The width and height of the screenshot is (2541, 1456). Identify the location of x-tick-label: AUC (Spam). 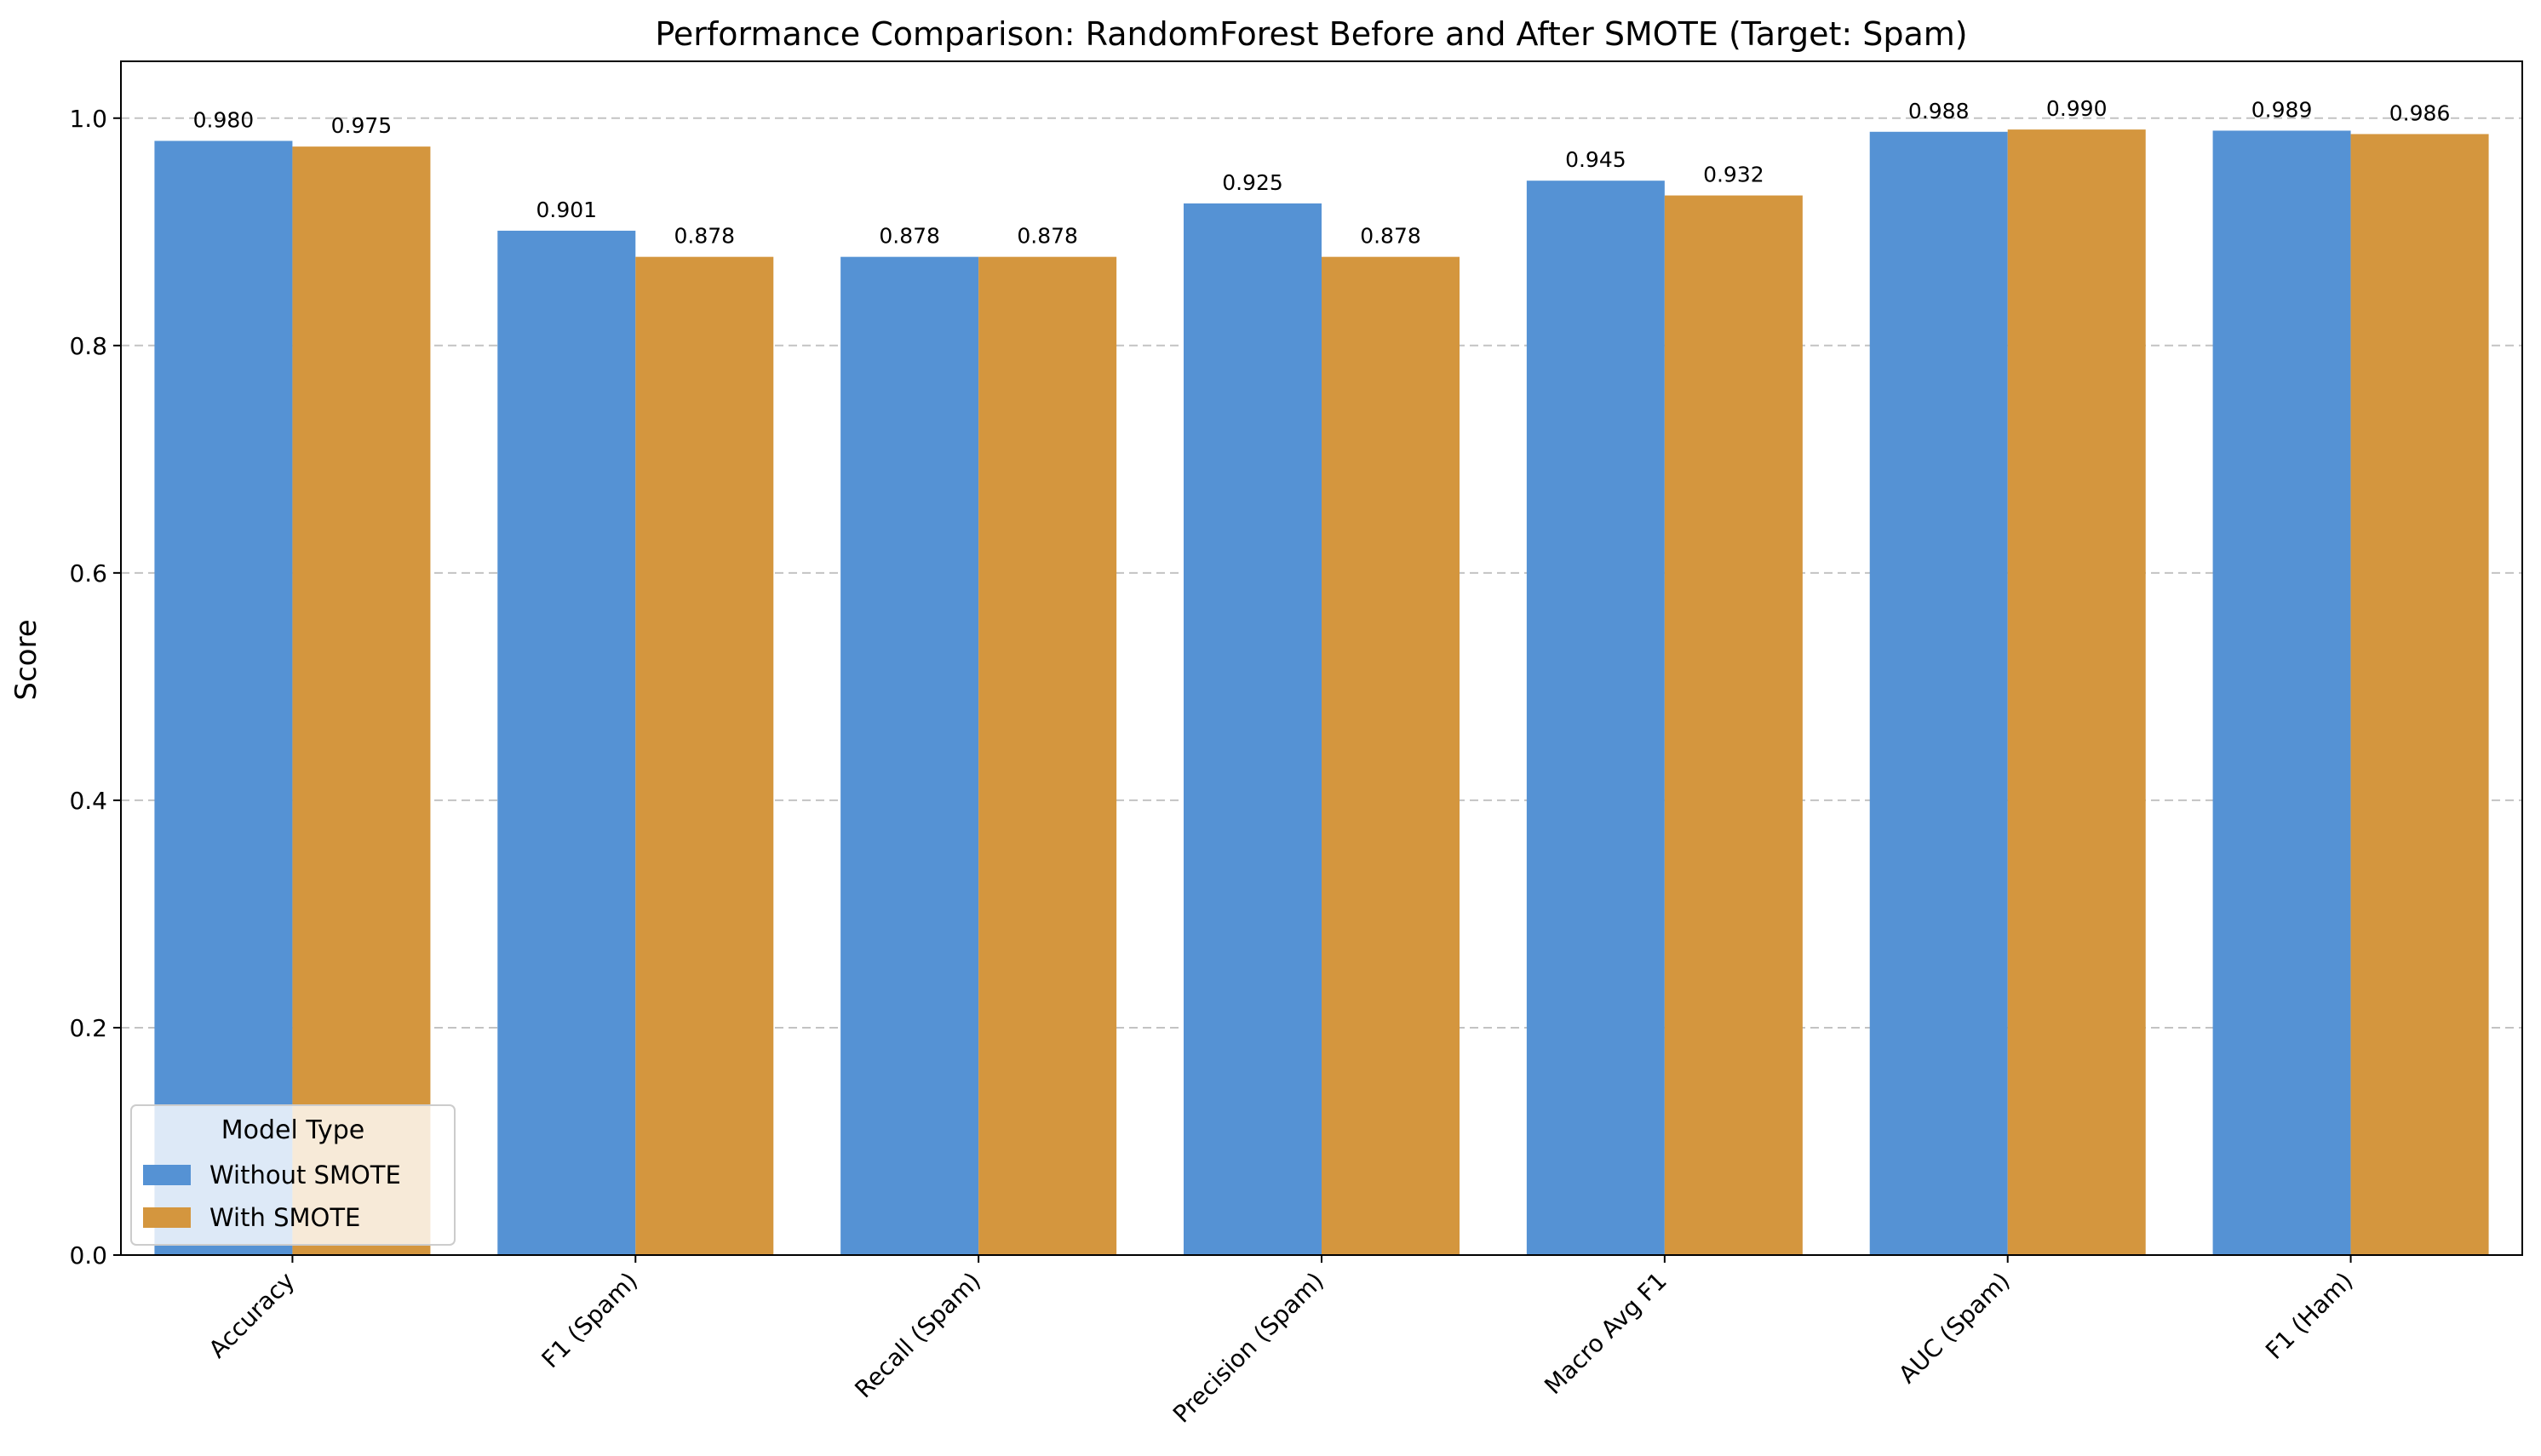
(1954, 1328).